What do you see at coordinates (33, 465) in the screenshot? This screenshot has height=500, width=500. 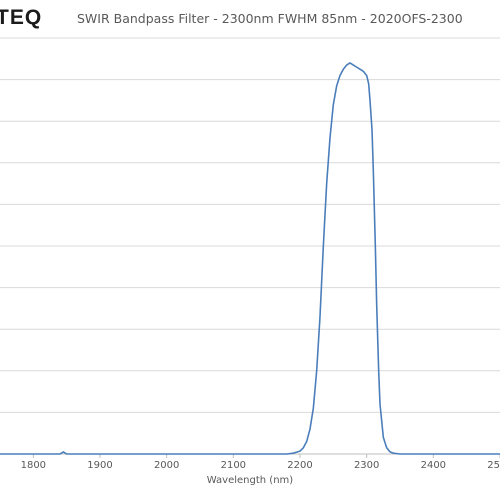 I see `x-tick-label: 1800` at bounding box center [33, 465].